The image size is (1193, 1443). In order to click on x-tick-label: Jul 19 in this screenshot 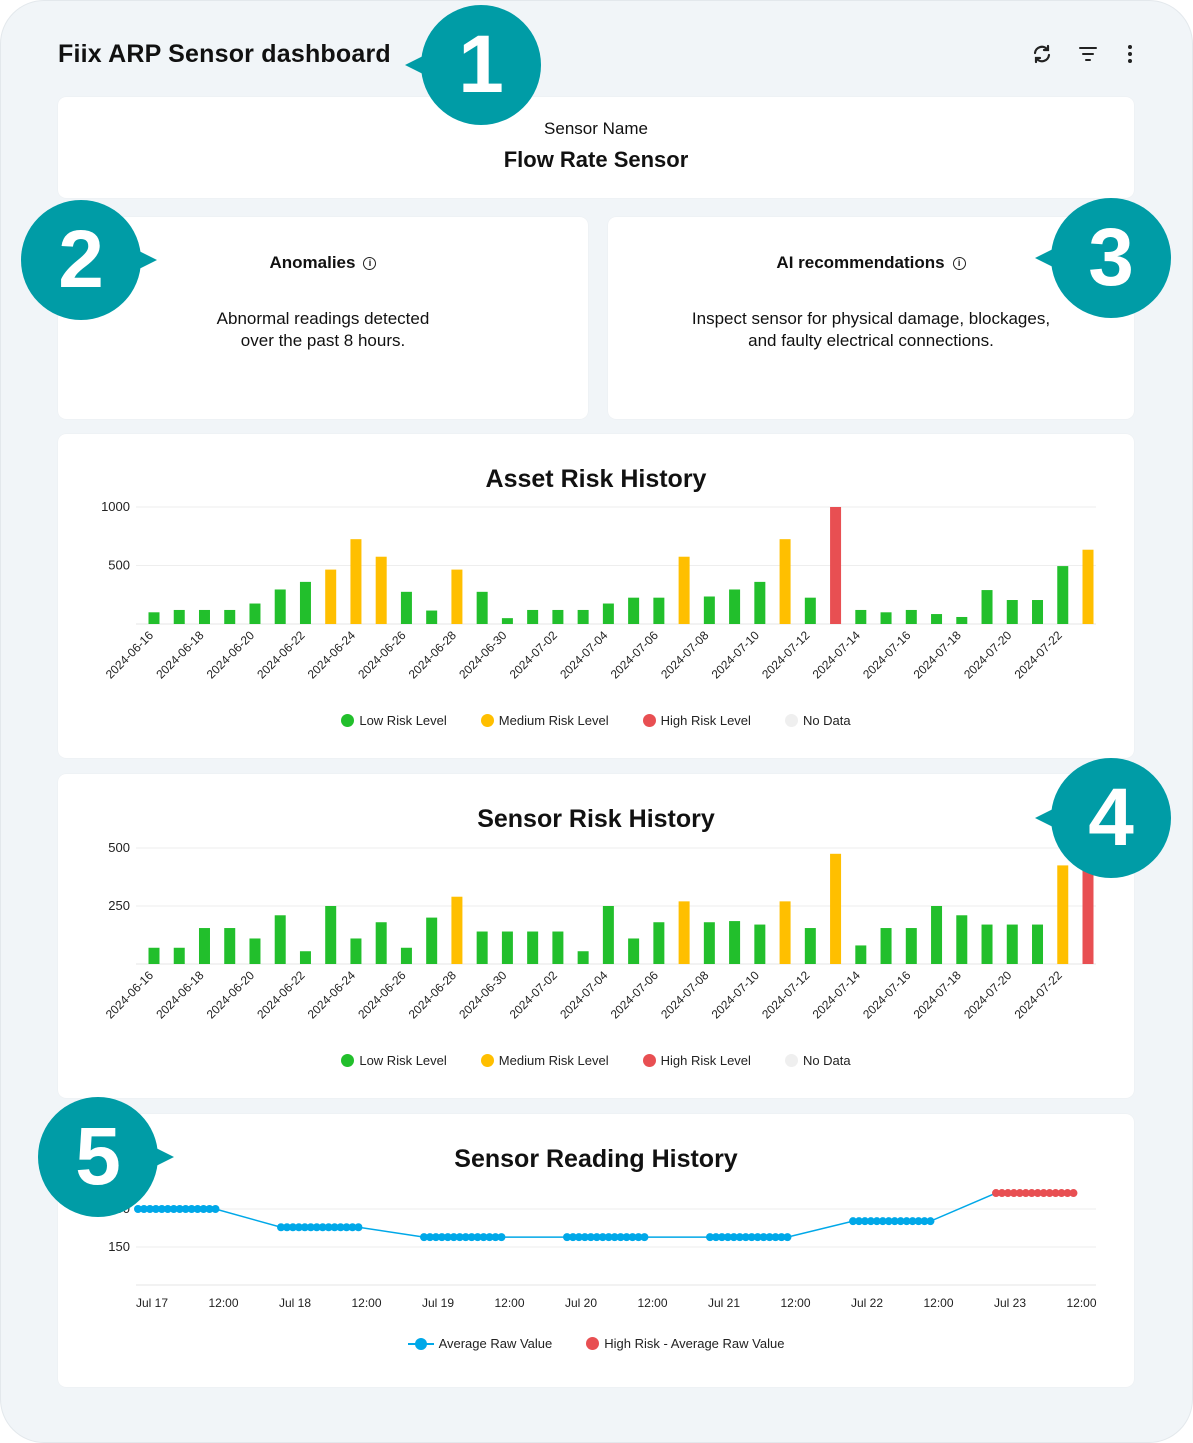, I will do `click(438, 1303)`.